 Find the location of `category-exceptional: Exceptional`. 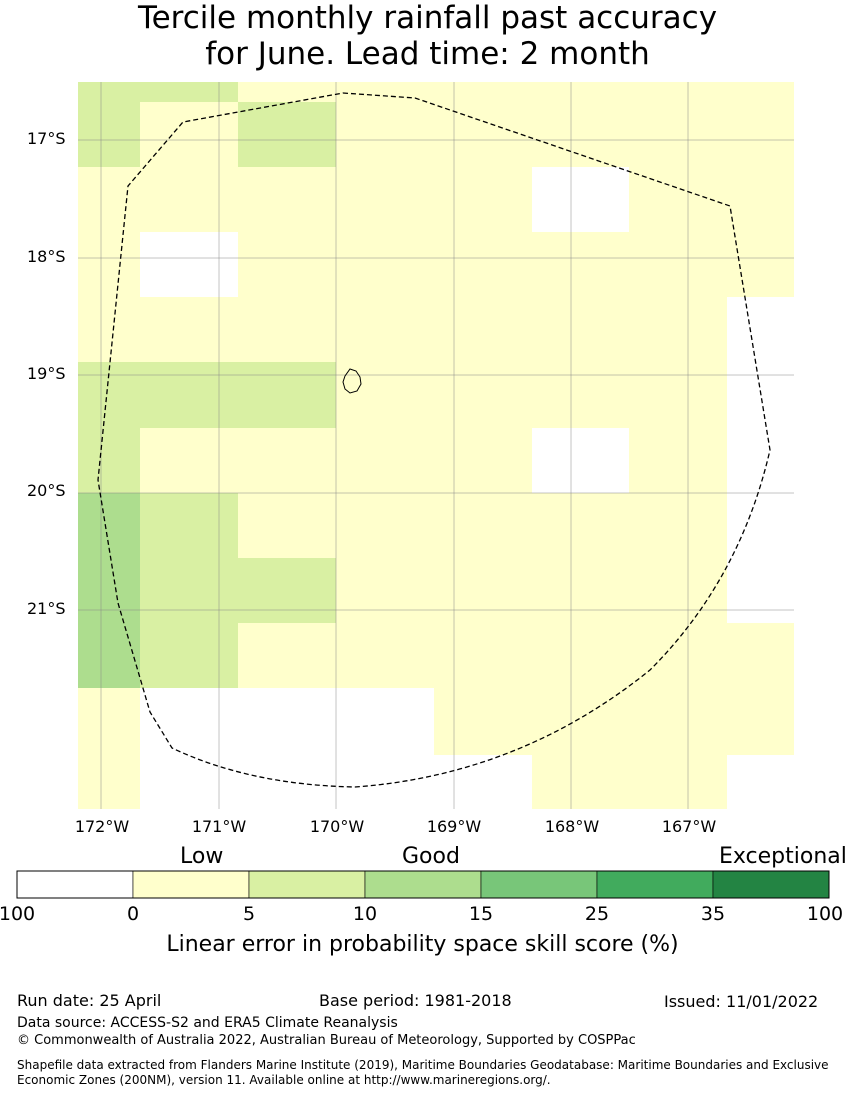

category-exceptional: Exceptional is located at coordinates (783, 856).